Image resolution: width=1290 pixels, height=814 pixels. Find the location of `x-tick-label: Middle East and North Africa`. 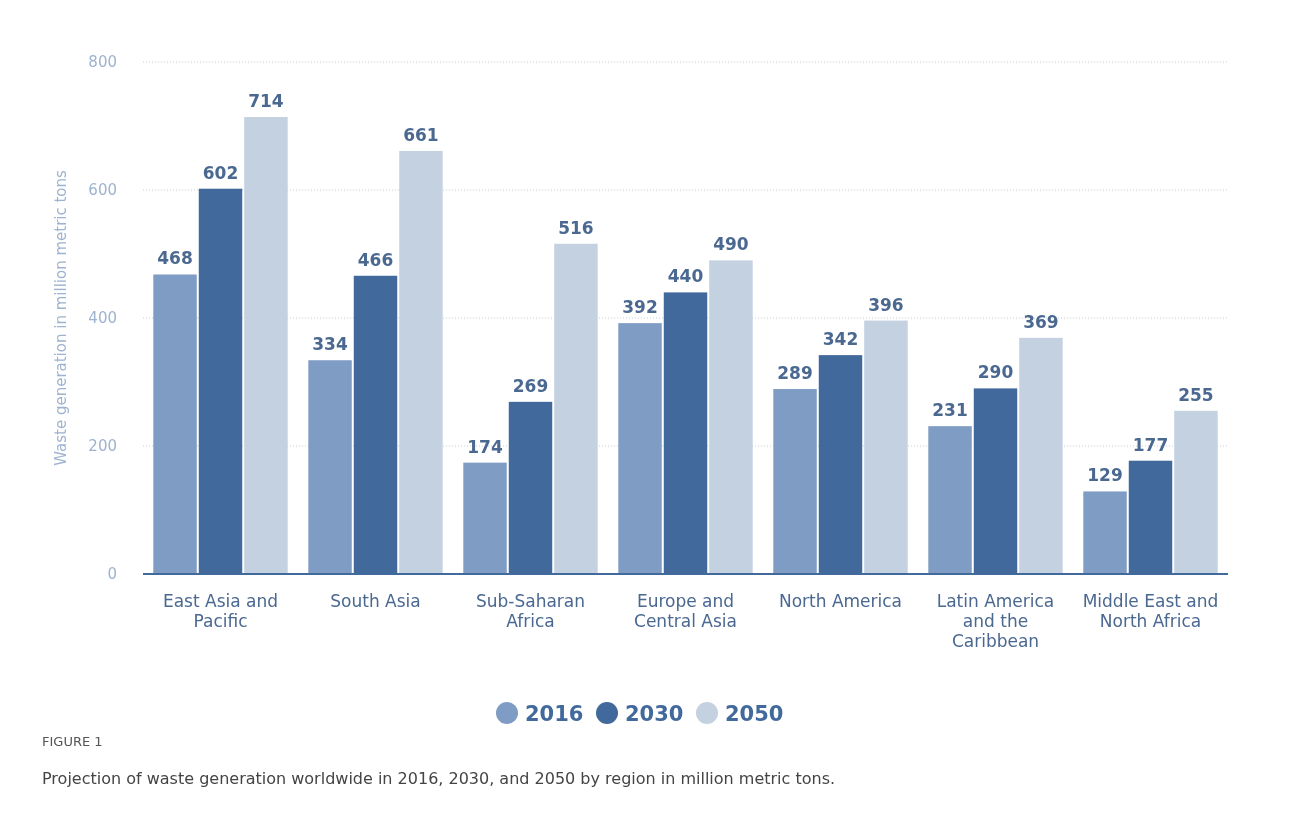

x-tick-label: Middle East and North Africa is located at coordinates (1150, 611).